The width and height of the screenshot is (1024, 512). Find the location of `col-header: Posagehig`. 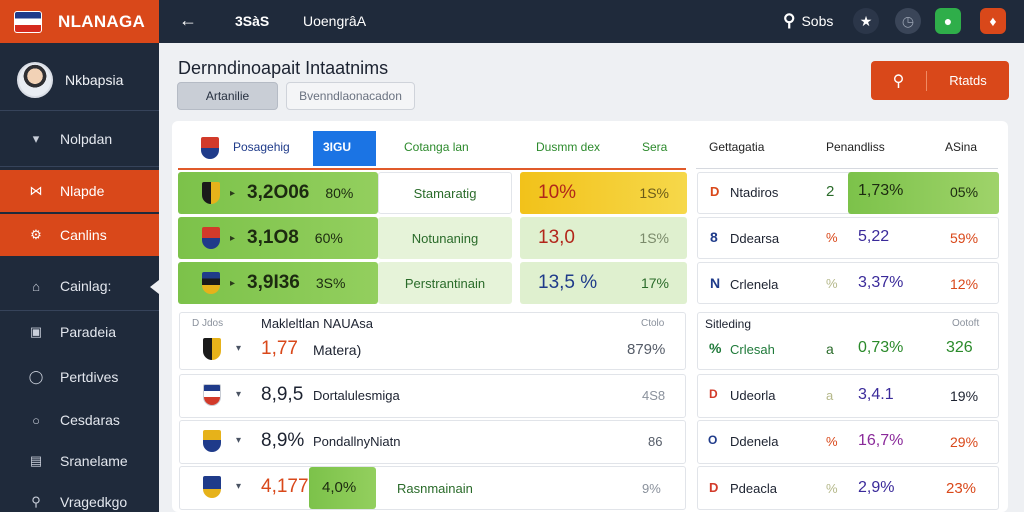

col-header: Posagehig is located at coordinates (261, 147).